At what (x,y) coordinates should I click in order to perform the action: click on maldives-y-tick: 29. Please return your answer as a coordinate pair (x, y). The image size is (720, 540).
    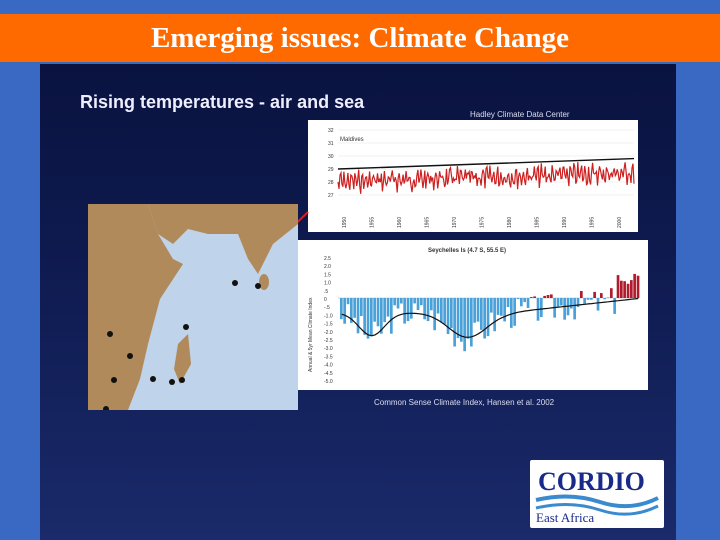
    Looking at the image, I should click on (331, 170).